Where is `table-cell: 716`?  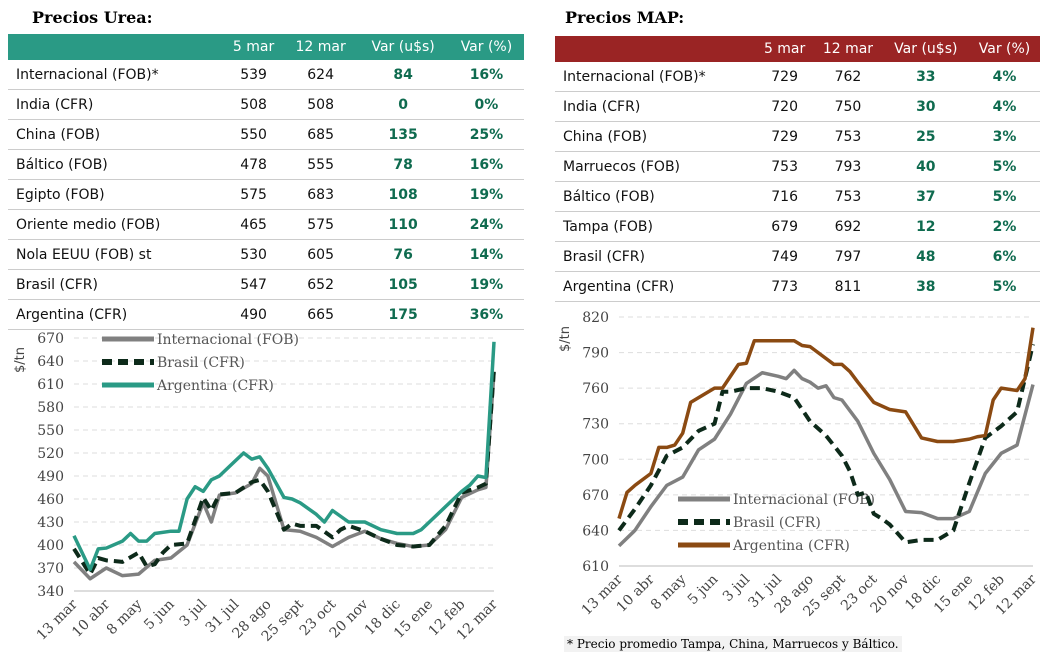
table-cell: 716 is located at coordinates (784, 196).